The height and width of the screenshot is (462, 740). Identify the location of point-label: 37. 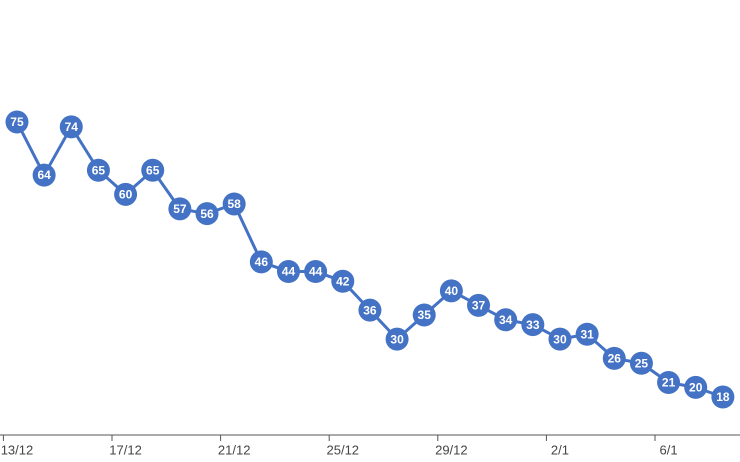
(479, 306).